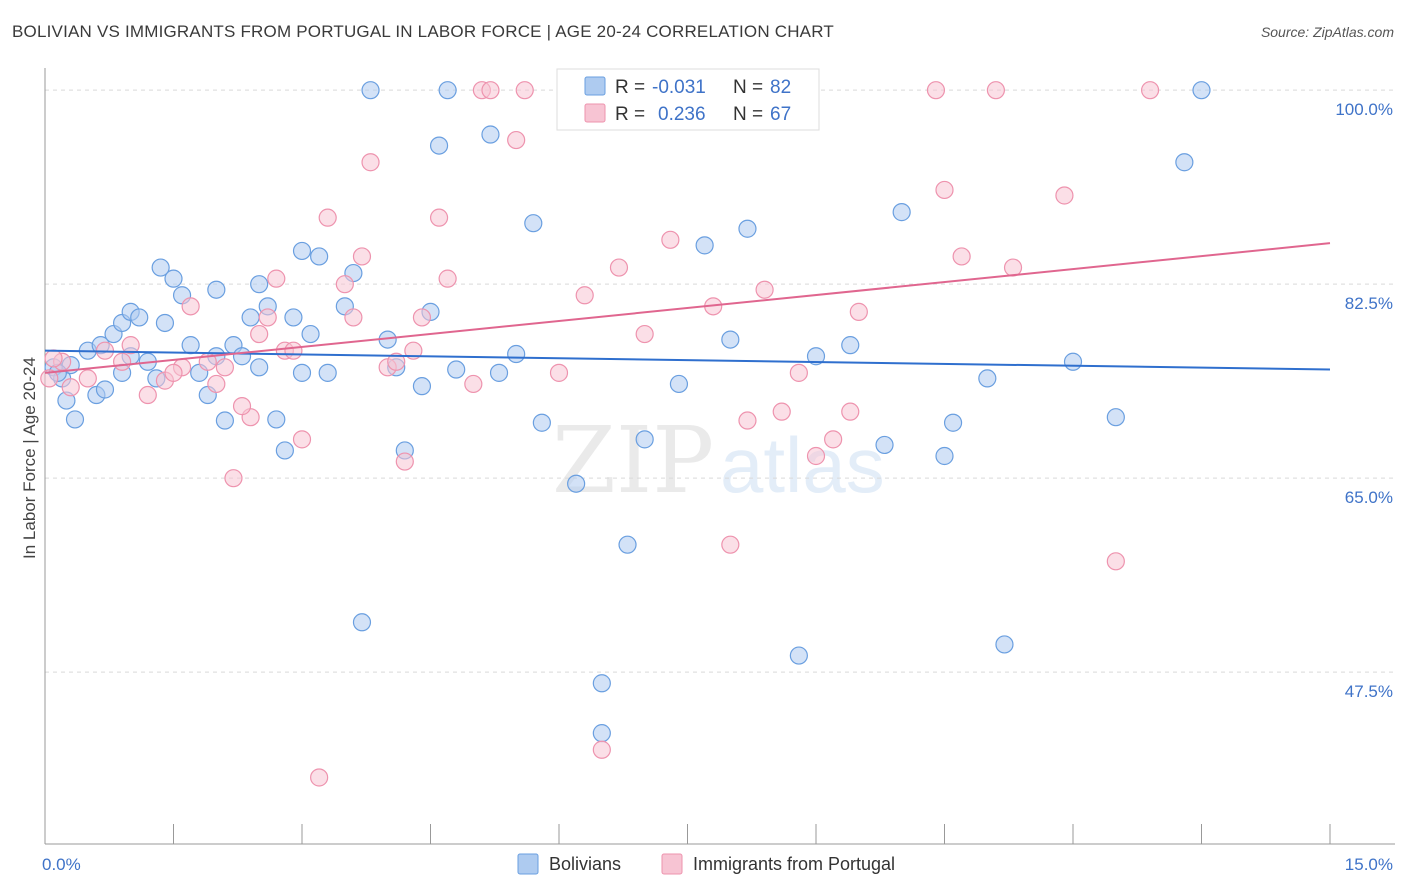 Image resolution: width=1406 pixels, height=892 pixels. I want to click on stats-n-value-2: 67, so click(780, 114).